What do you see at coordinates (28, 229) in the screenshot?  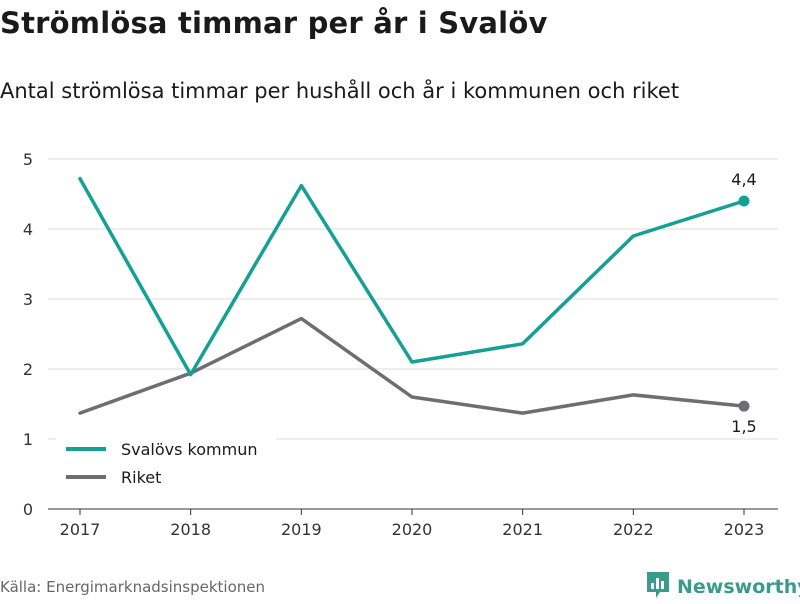 I see `y-tick-label: 4` at bounding box center [28, 229].